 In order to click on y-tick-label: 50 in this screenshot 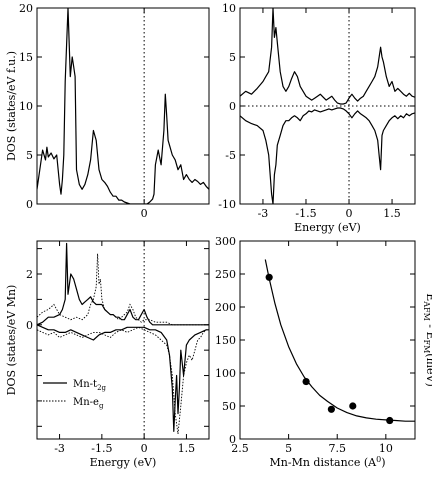, I will do `click(229, 406)`.